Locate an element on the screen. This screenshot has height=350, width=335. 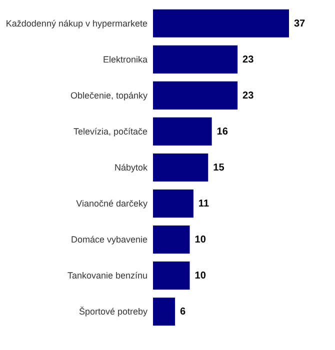
data-label: 11 is located at coordinates (204, 204).